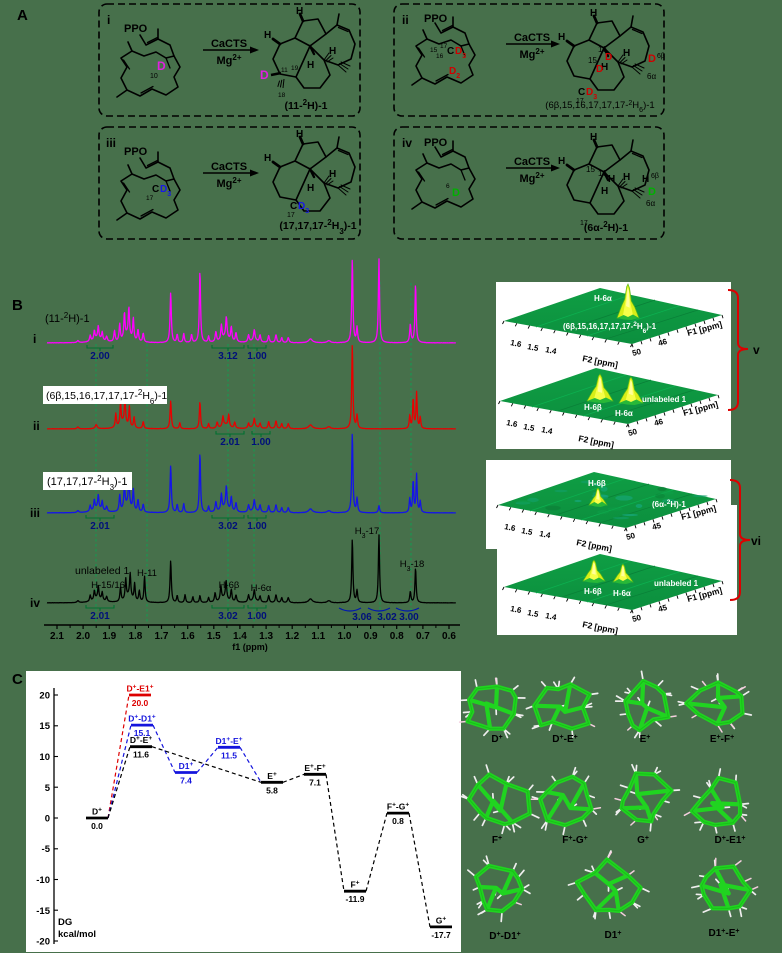  What do you see at coordinates (658, 422) in the screenshot?
I see `svg-text: 46` at bounding box center [658, 422].